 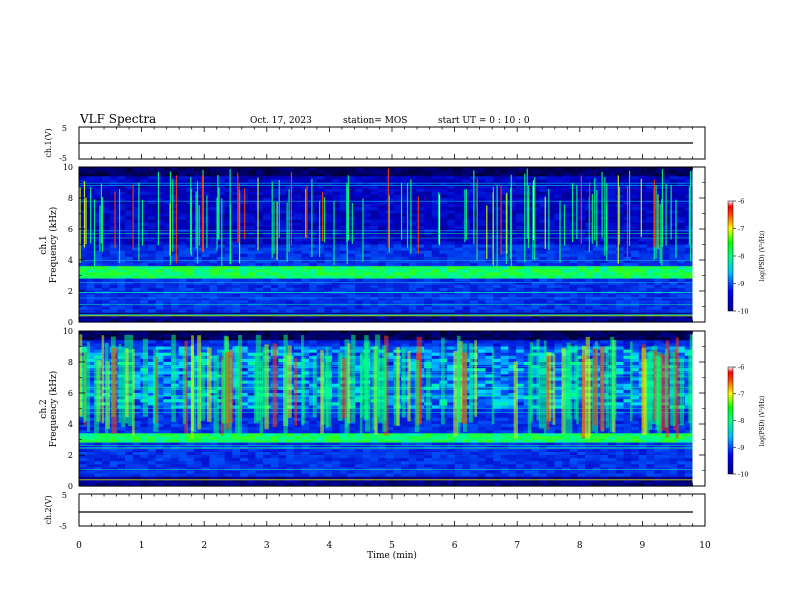 I want to click on ch1-colorbar: -6-7-8-9-10 log(PSD) (V²/Hz), so click(x=746, y=257).